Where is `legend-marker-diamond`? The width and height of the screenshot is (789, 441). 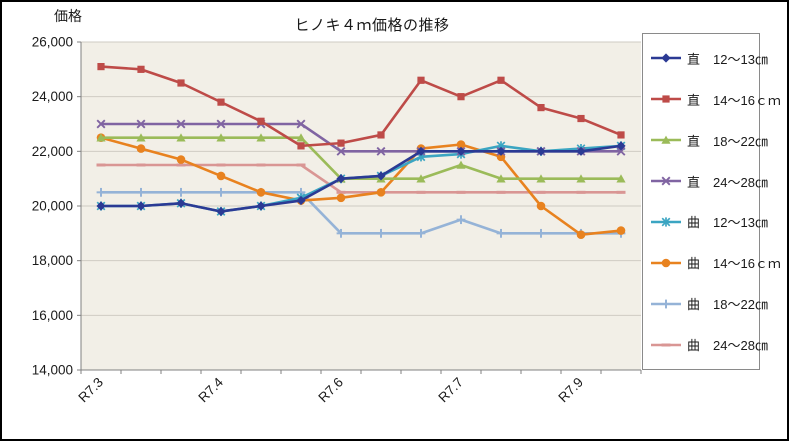
legend-marker-diamond is located at coordinates (666, 58).